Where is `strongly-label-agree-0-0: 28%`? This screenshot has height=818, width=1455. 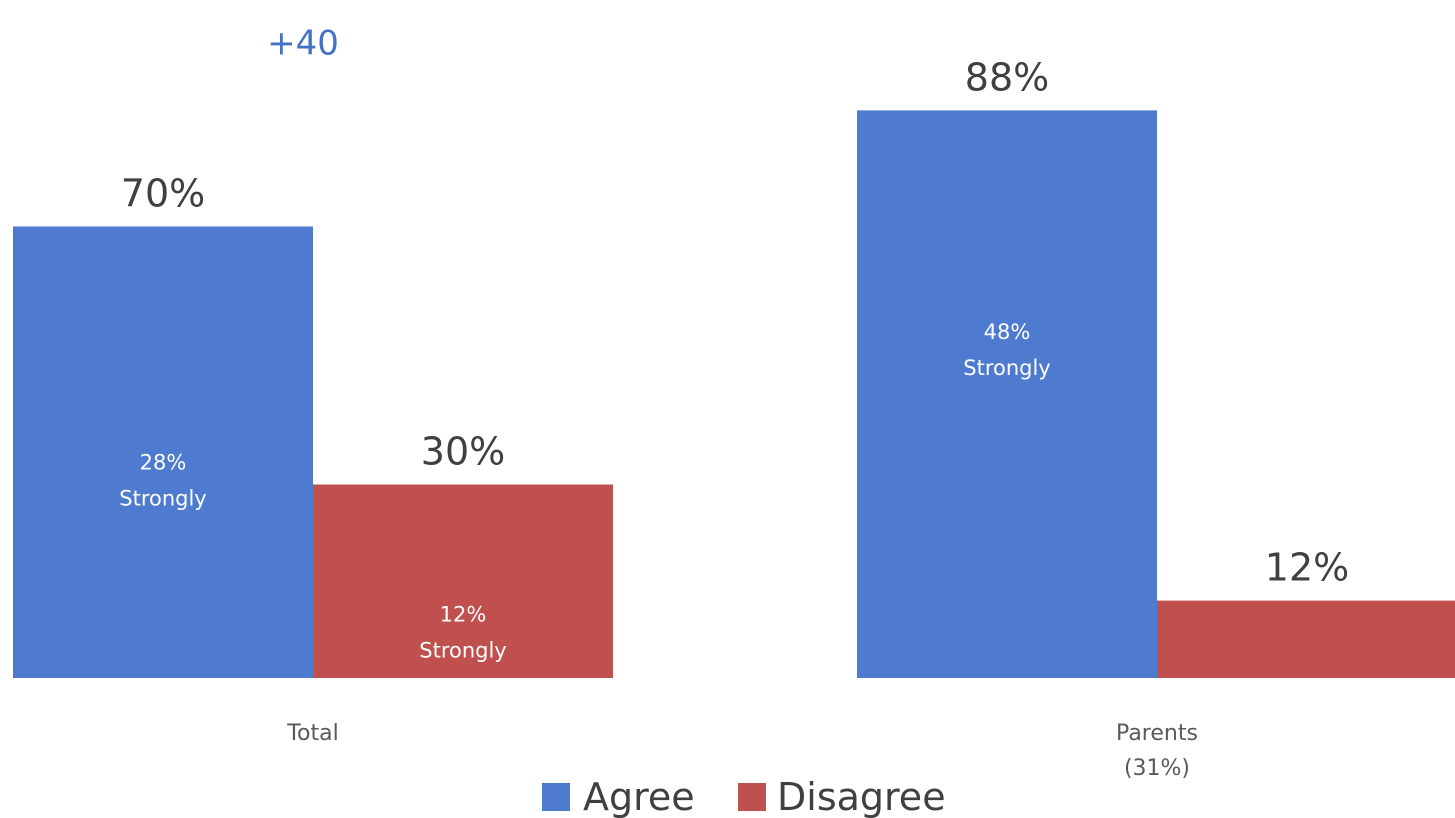 strongly-label-agree-0-0: 28% is located at coordinates (163, 462).